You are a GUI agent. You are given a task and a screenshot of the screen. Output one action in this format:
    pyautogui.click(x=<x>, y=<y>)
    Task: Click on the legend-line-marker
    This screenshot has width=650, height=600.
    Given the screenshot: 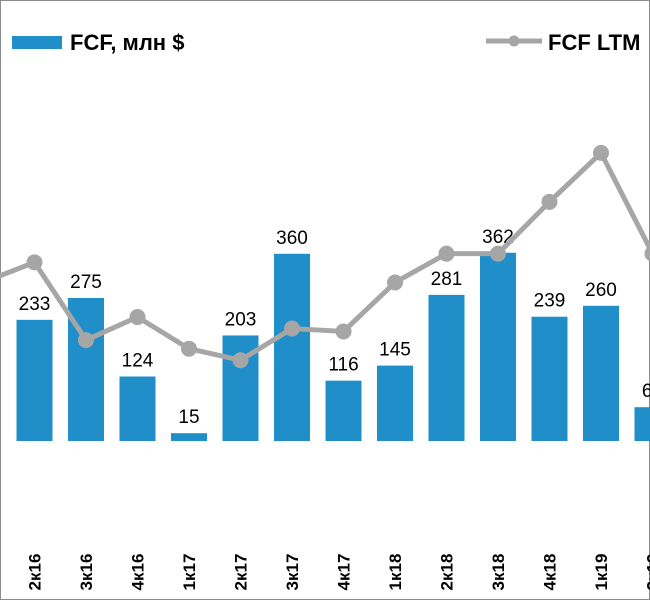 What is the action you would take?
    pyautogui.click(x=514, y=41)
    